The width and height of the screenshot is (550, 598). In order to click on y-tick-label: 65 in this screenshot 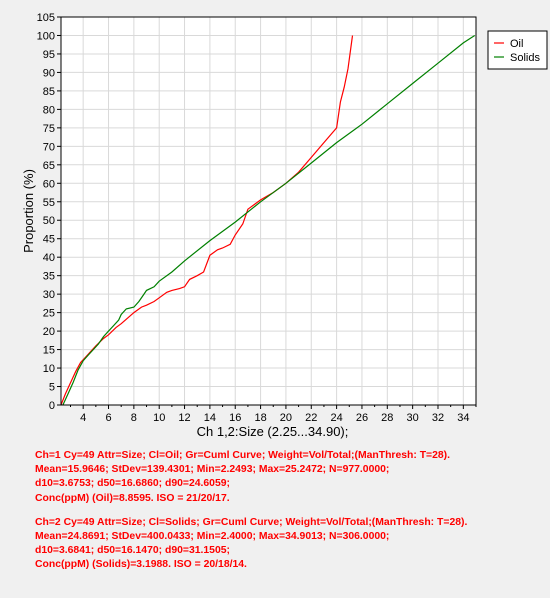, I will do `click(49, 166)`.